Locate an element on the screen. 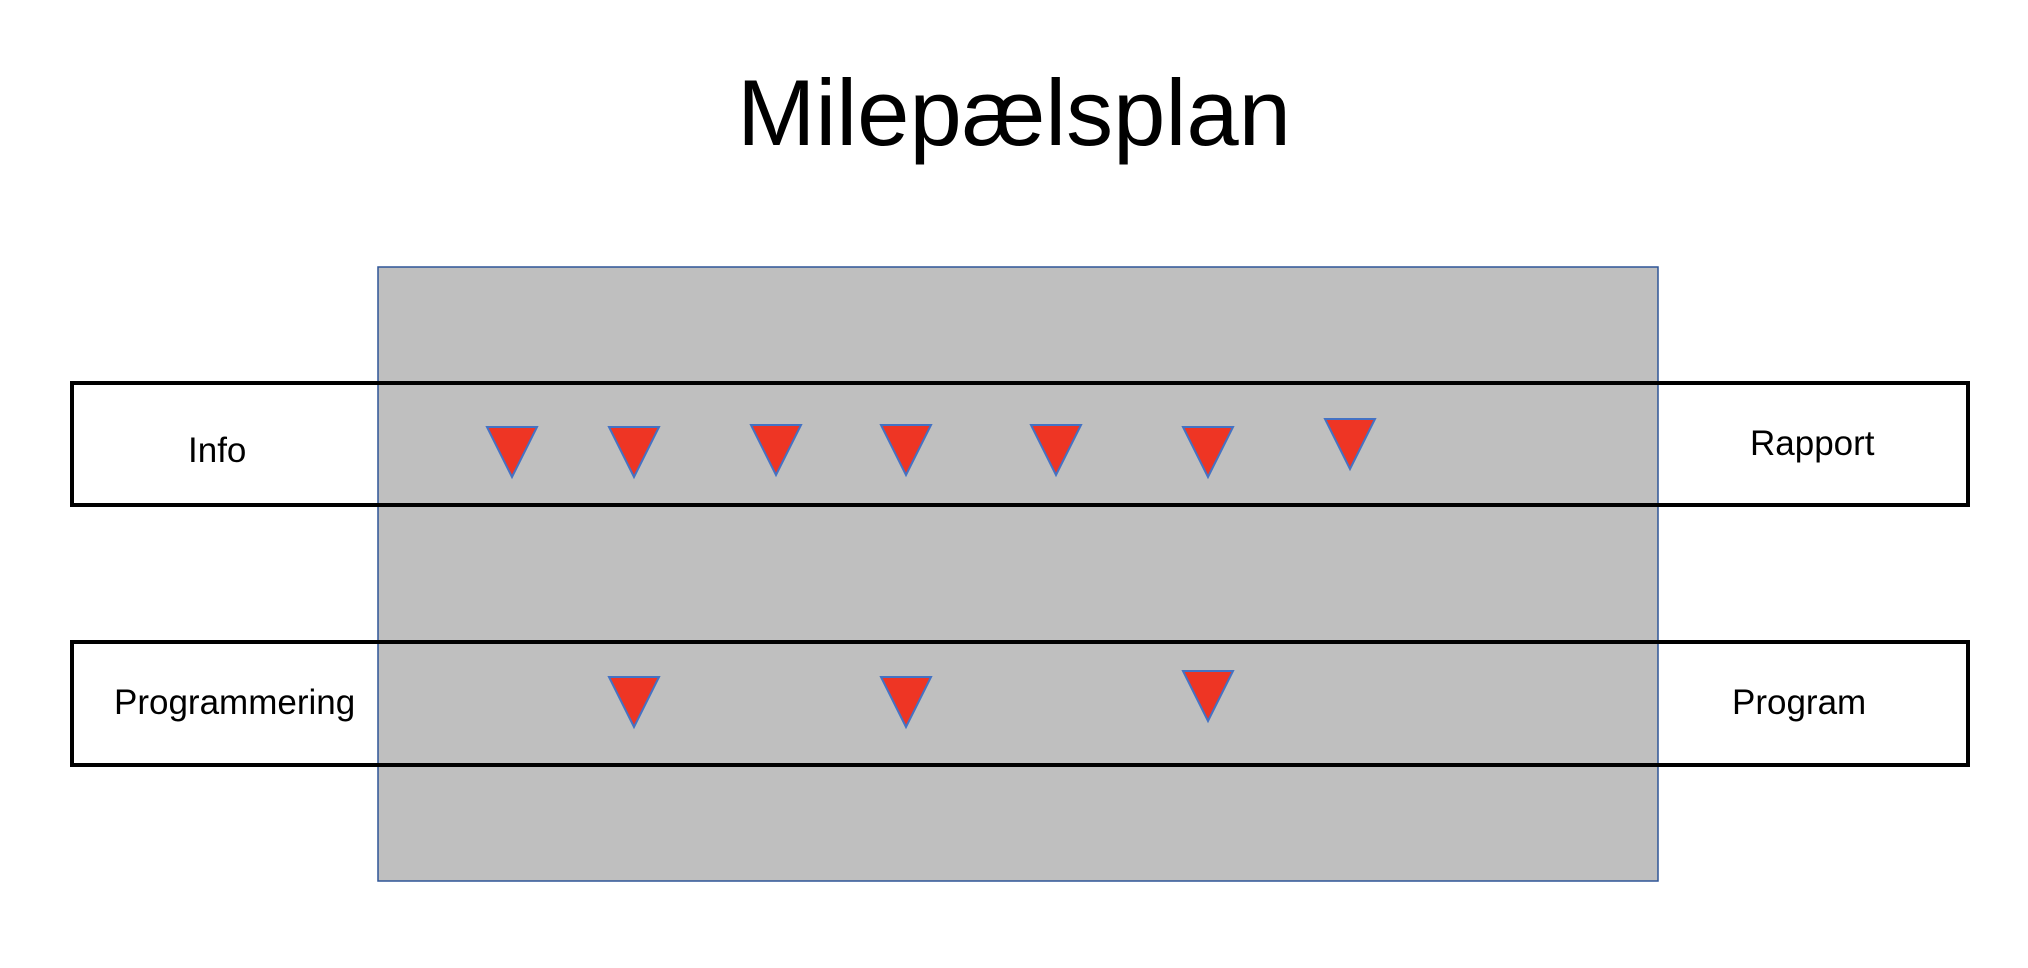 This screenshot has height=968, width=2028. page-title: Milepælsplan is located at coordinates (1014, 112).